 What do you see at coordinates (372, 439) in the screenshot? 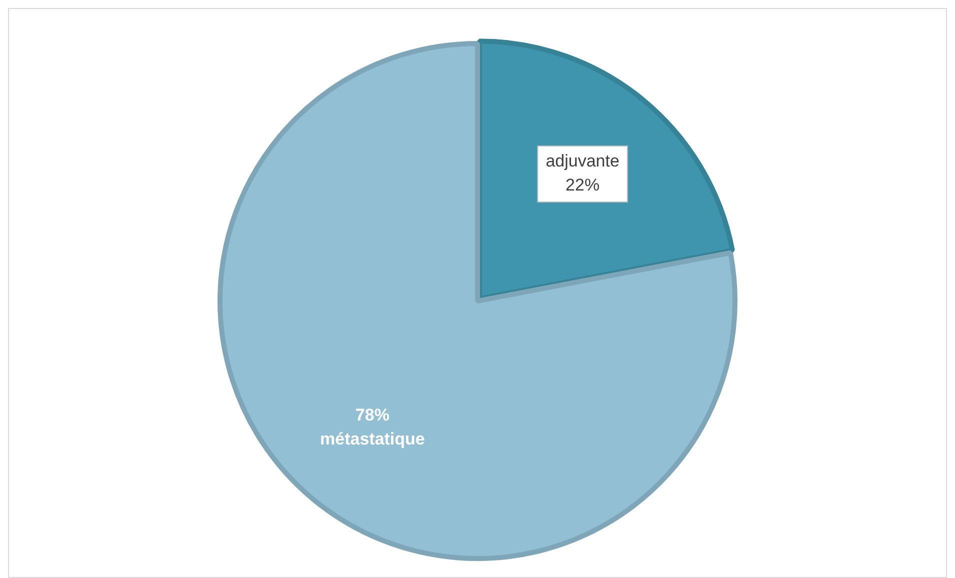
I see `slice-label: métastatique` at bounding box center [372, 439].